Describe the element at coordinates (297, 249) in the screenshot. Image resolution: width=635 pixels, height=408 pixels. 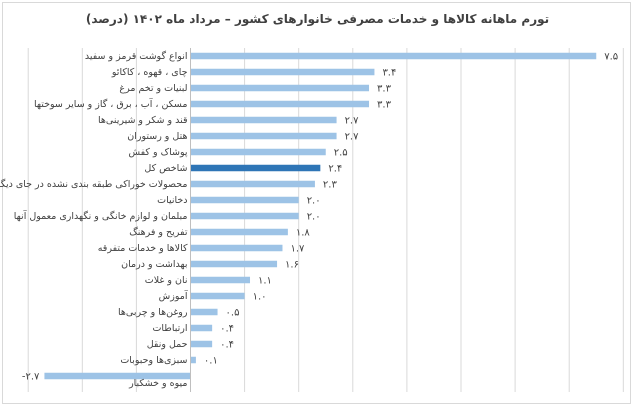
I see `value-label: ۱.۷` at that location.